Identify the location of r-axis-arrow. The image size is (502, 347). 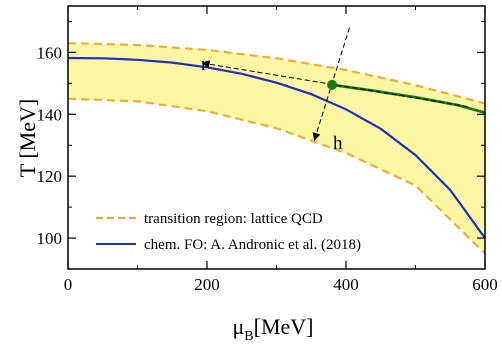
(334, 84).